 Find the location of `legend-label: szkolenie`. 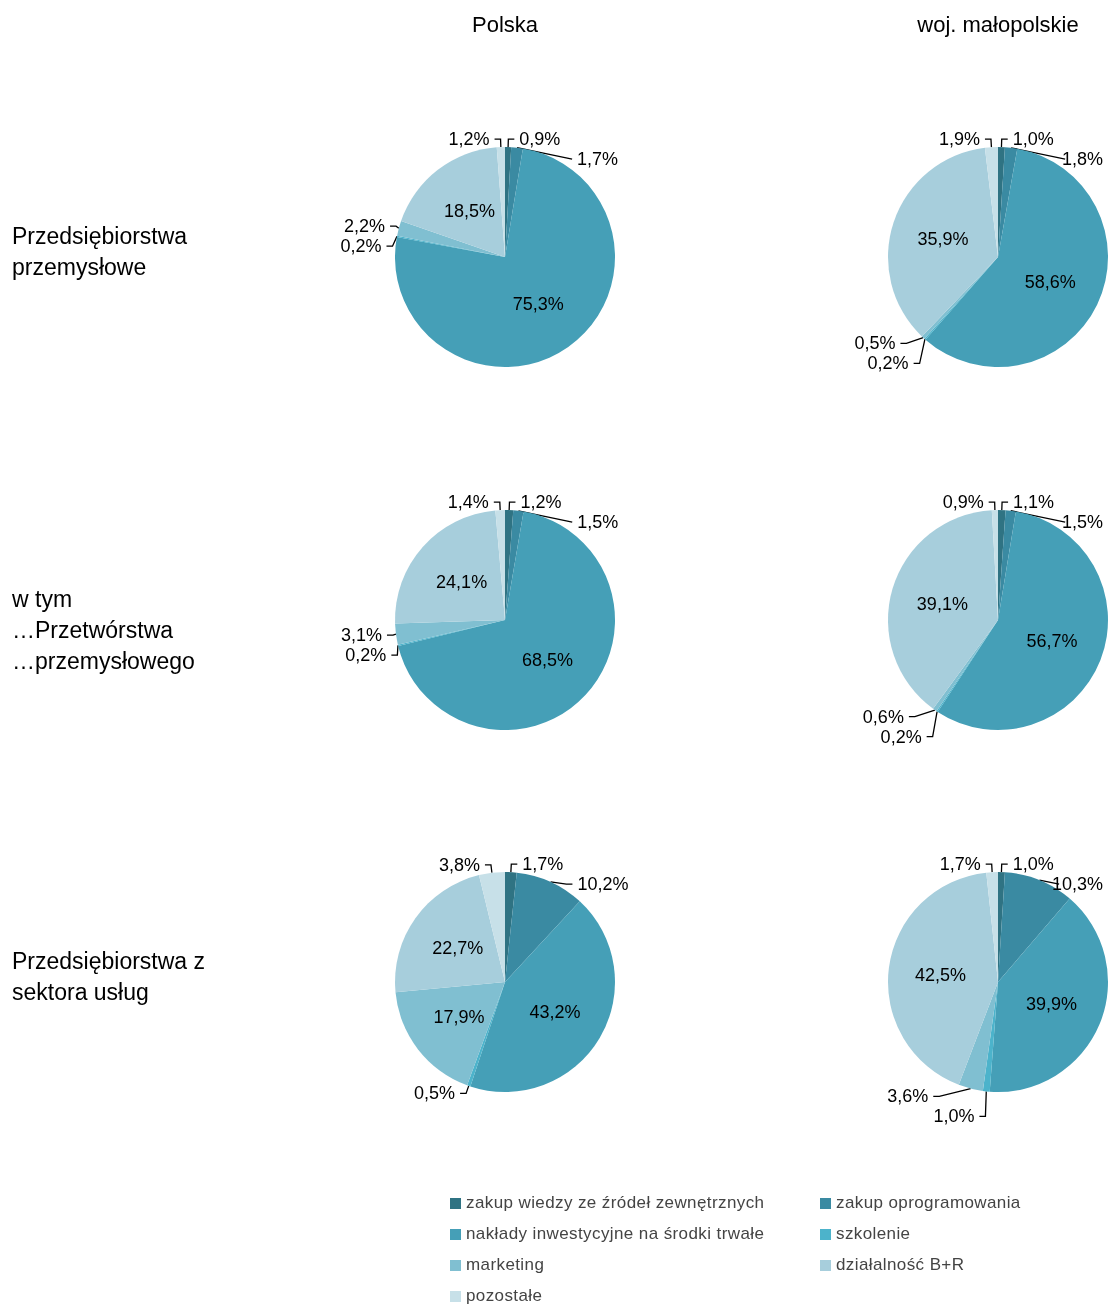

legend-label: szkolenie is located at coordinates (873, 1234).